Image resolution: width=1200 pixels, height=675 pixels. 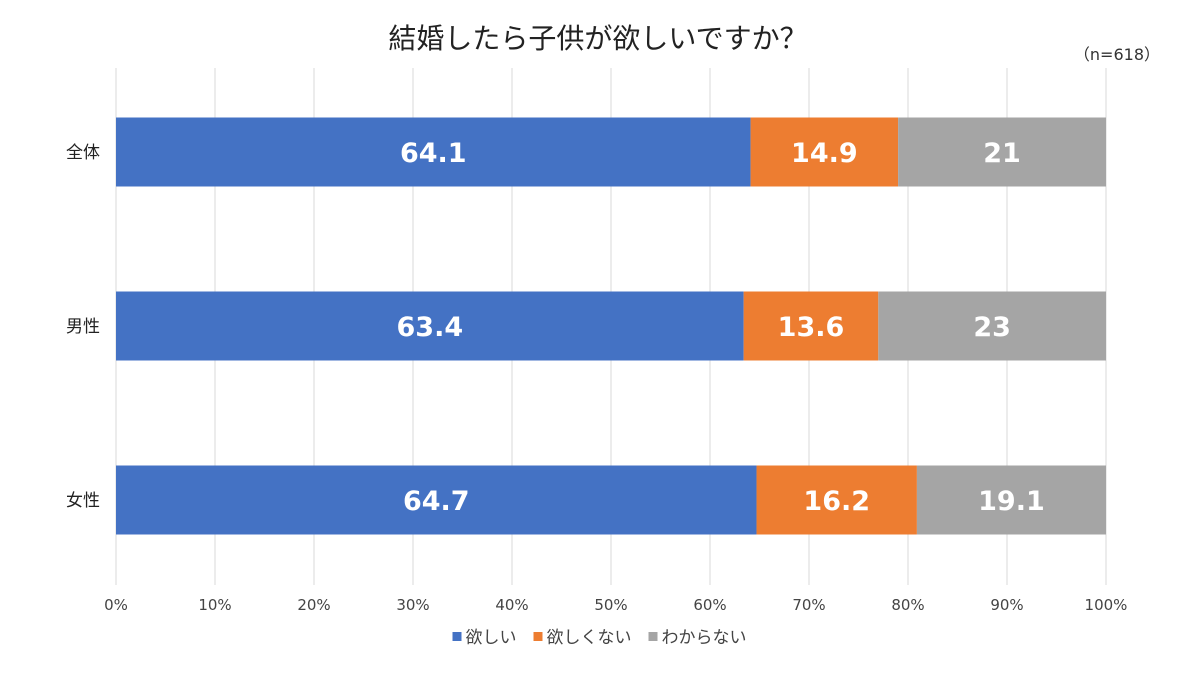 What do you see at coordinates (589, 638) in the screenshot?
I see `legend-label: 欲しくない` at bounding box center [589, 638].